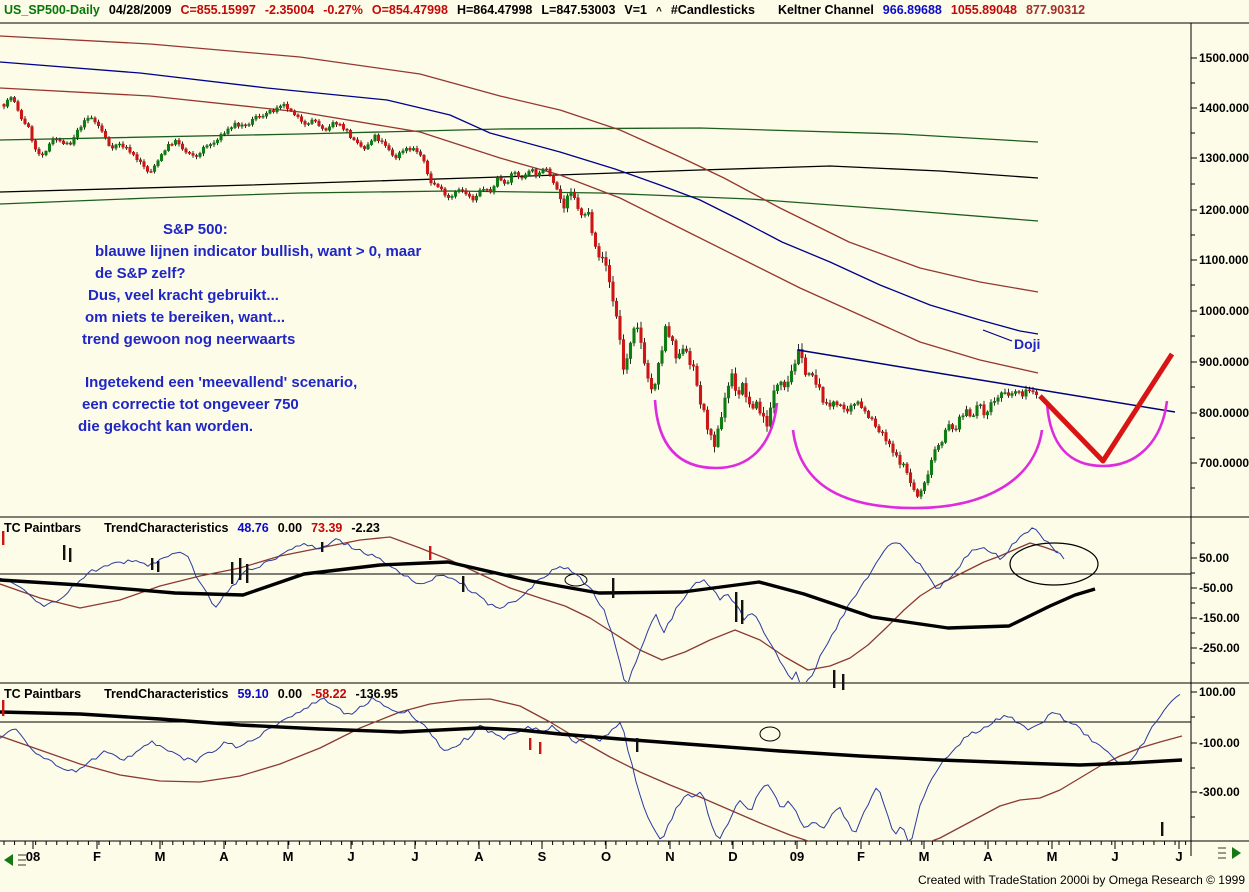 The width and height of the screenshot is (1249, 892). Describe the element at coordinates (548, 595) in the screenshot. I see `panel1-signal-line` at that location.